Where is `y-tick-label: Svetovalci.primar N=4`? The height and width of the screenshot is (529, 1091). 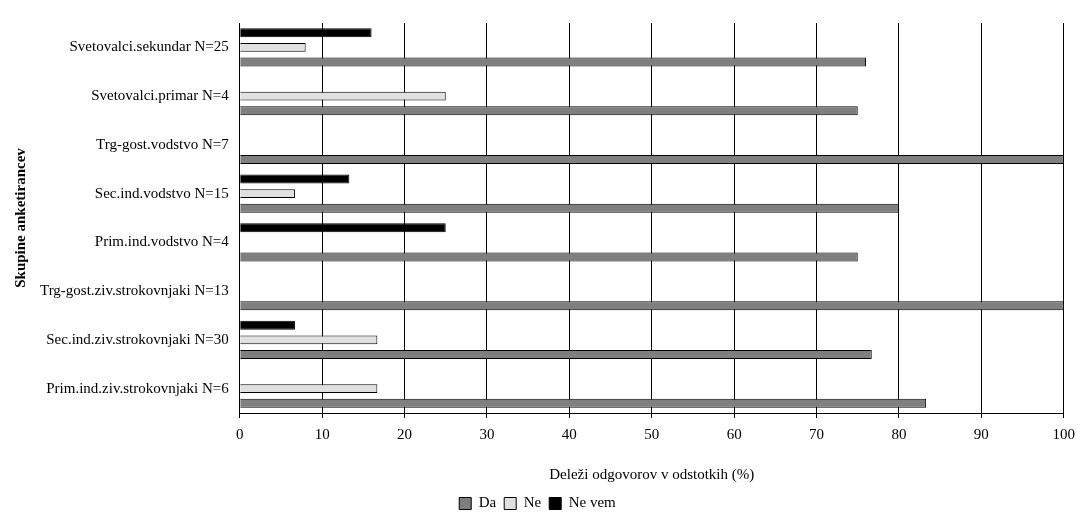
y-tick-label: Svetovalci.primar N=4 is located at coordinates (160, 95).